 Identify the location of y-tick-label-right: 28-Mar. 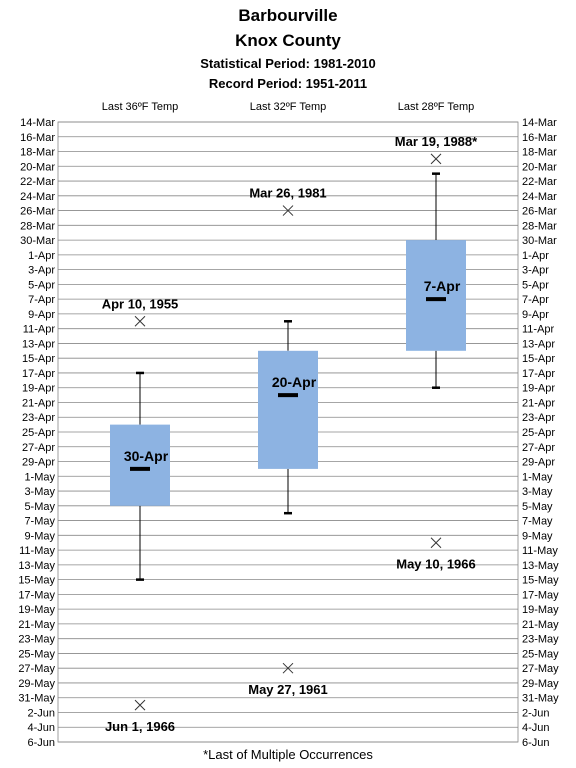
(539, 226).